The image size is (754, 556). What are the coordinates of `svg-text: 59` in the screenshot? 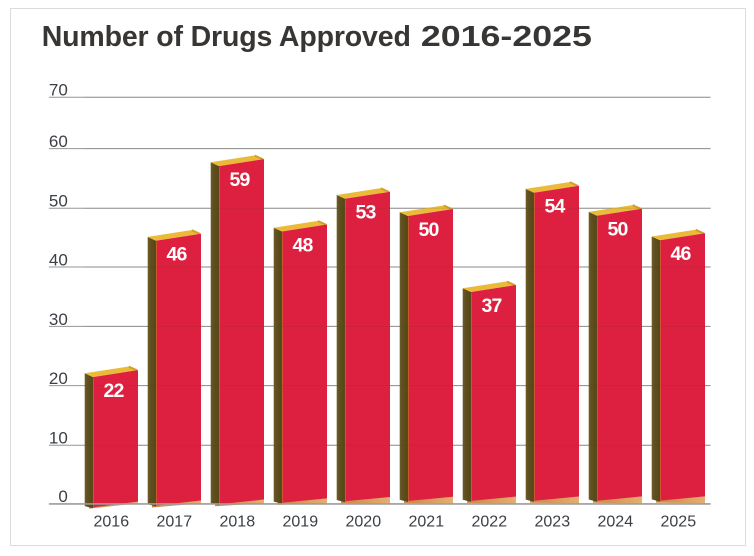 It's located at (239, 180).